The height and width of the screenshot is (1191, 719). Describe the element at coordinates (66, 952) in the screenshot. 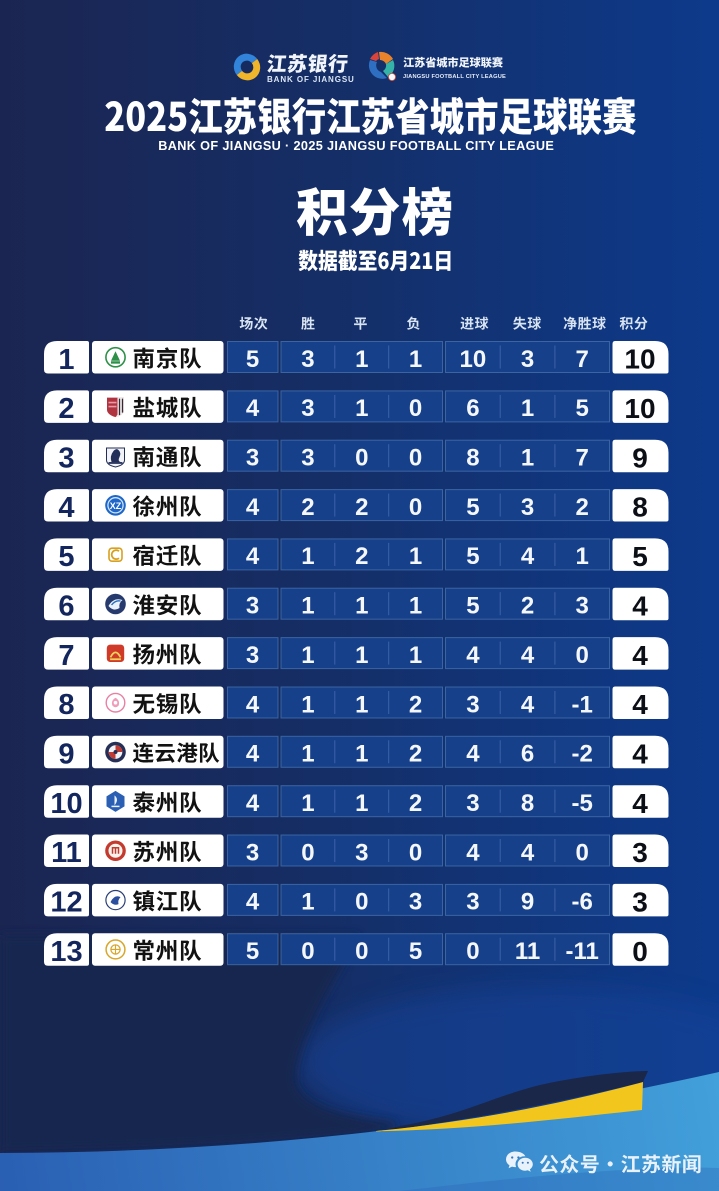

I see `svg-text: 13` at that location.